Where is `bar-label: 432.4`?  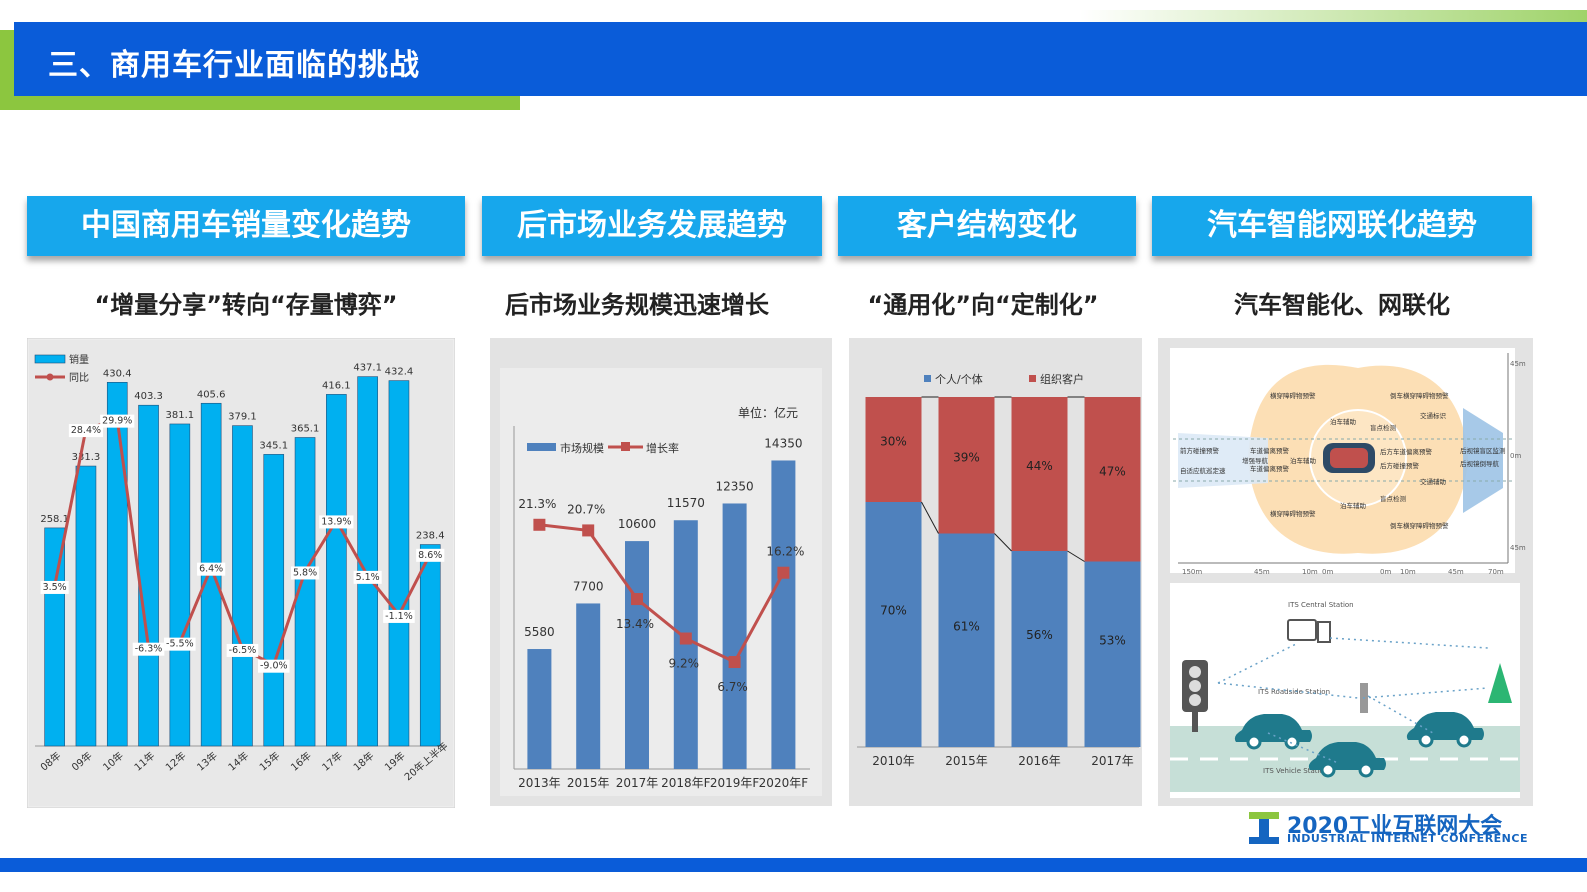 bar-label: 432.4 is located at coordinates (399, 372).